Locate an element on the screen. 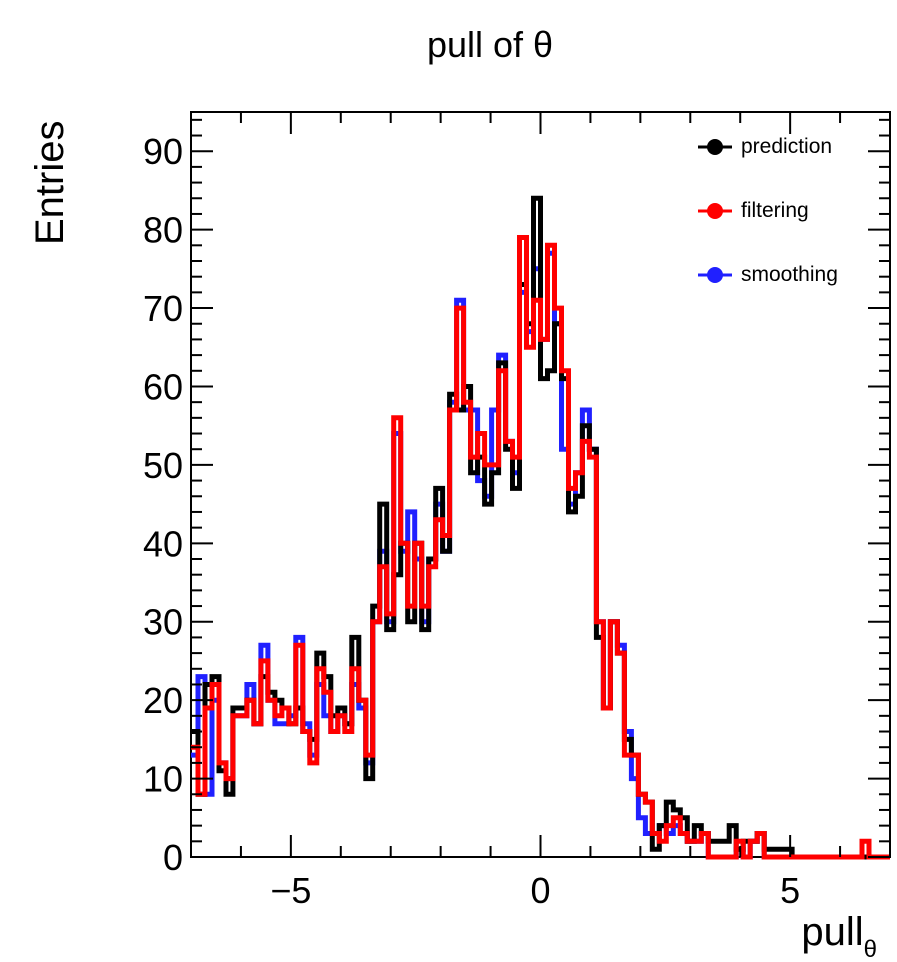 This screenshot has width=897, height=962. legend-prediction-label: prediction is located at coordinates (786, 146).